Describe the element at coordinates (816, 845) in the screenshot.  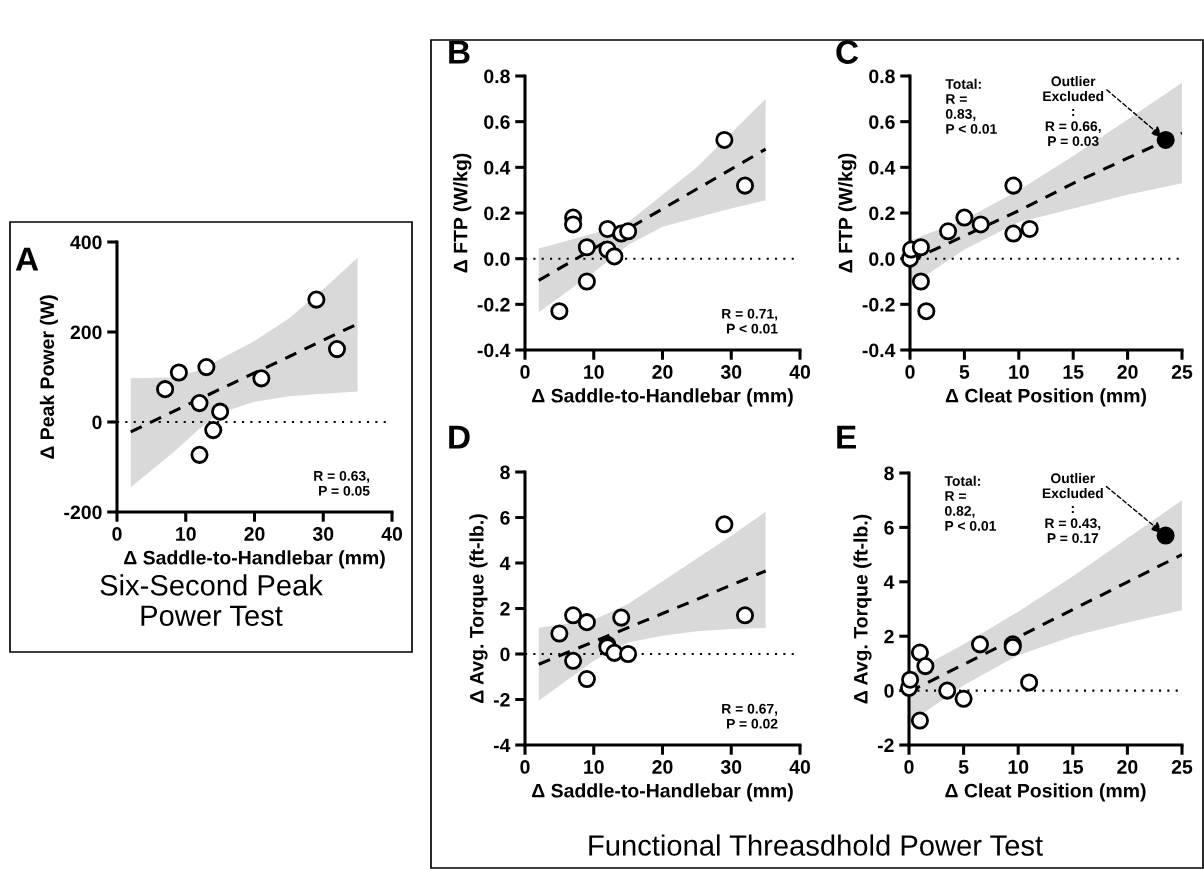
I see `text: Functional Threasdhold Power Test` at that location.